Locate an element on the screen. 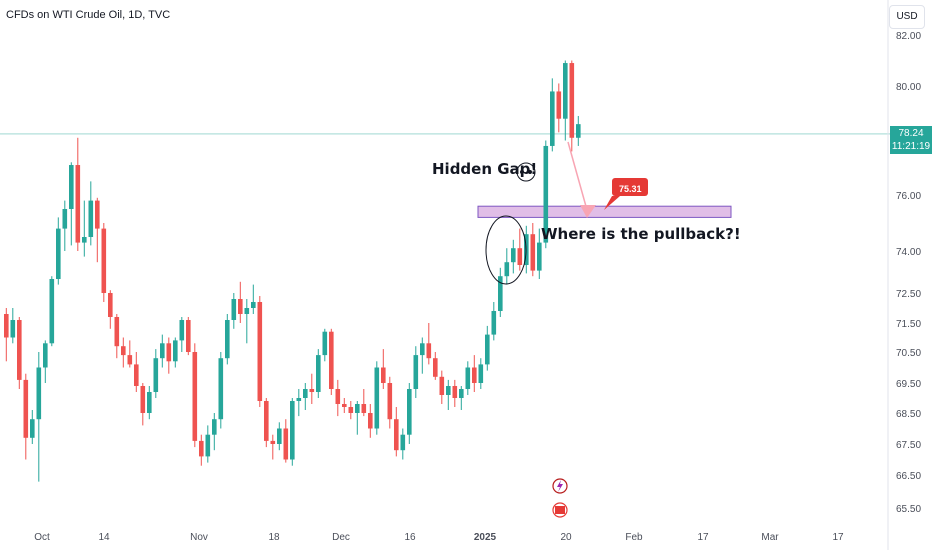 Image resolution: width=932 pixels, height=550 pixels. x-tick-label: 20 is located at coordinates (566, 537).